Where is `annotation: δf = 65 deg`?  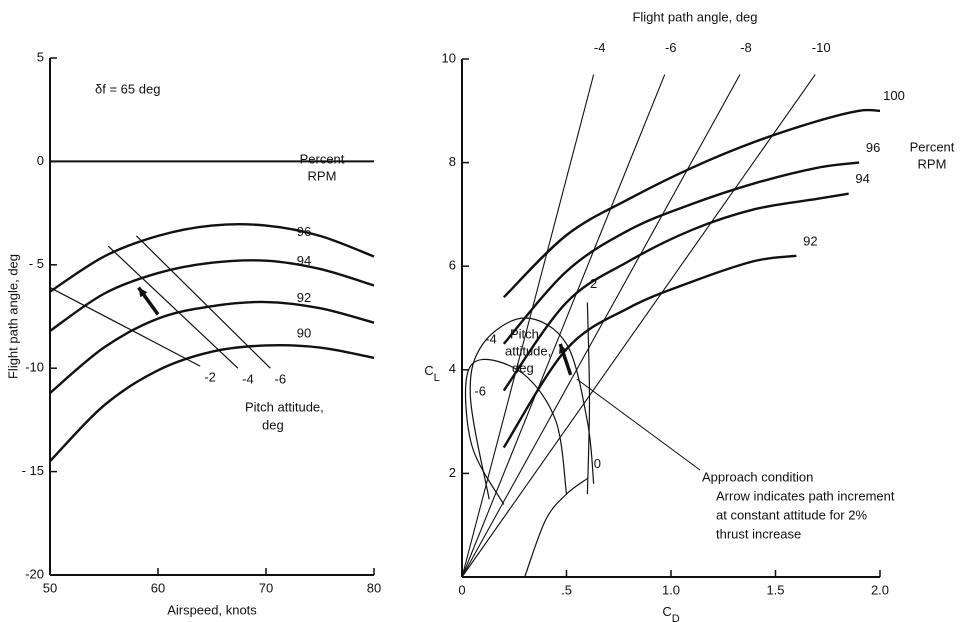 annotation: δf = 65 deg is located at coordinates (127, 88).